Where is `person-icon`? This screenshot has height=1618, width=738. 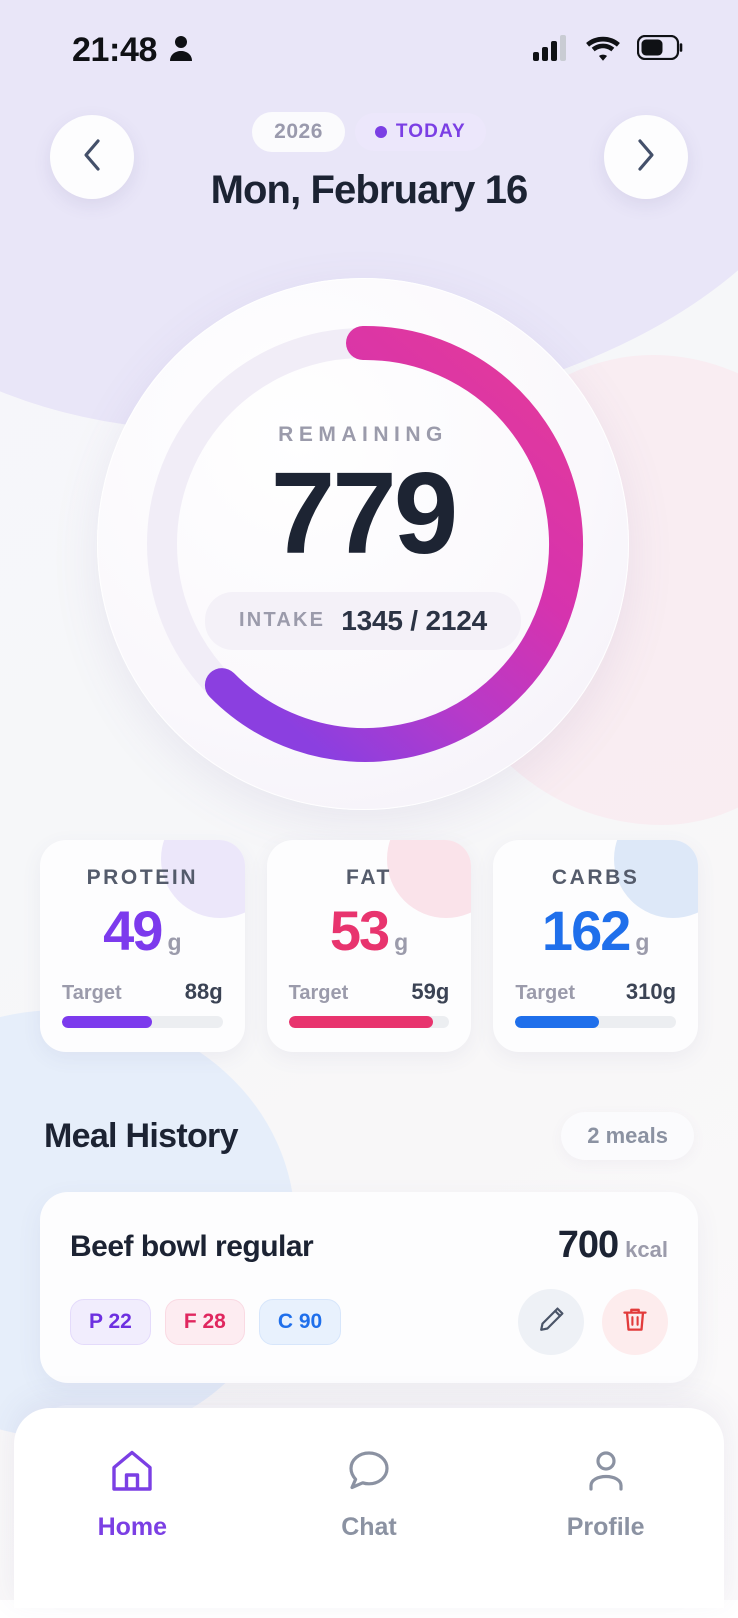
person-icon is located at coordinates (181, 50).